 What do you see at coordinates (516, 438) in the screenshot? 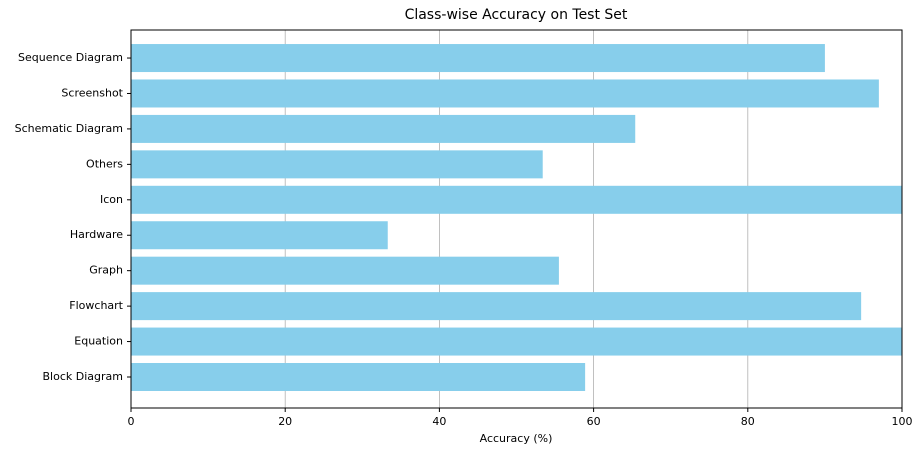
I see `x-axis-label: Accuracy (%)` at bounding box center [516, 438].